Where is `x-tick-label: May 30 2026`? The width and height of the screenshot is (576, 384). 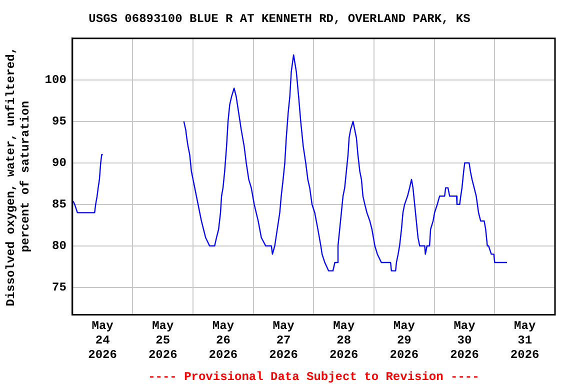 x-tick-label: May 30 2026 is located at coordinates (464, 340).